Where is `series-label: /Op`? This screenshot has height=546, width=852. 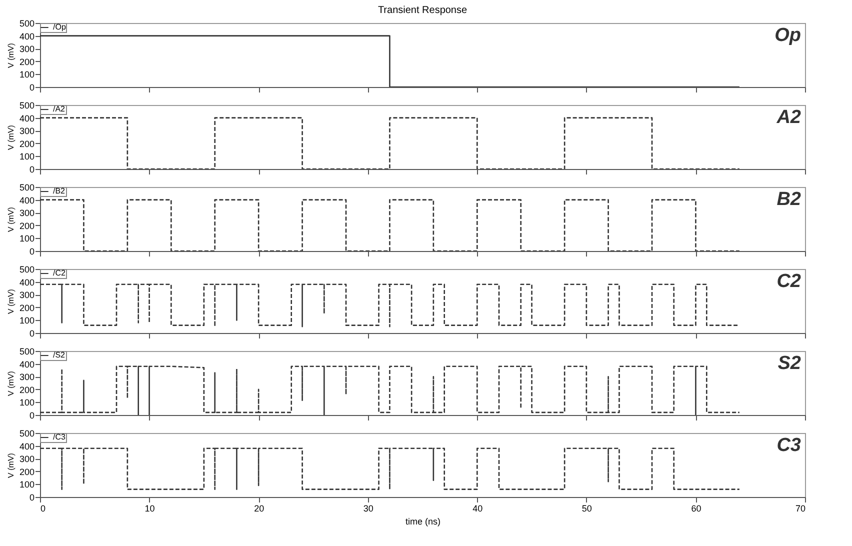 series-label: /Op is located at coordinates (59, 27).